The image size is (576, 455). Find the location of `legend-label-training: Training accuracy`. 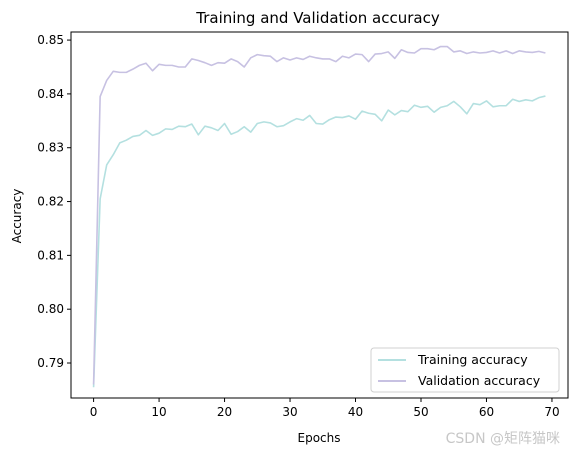

legend-label-training: Training accuracy is located at coordinates (472, 359).